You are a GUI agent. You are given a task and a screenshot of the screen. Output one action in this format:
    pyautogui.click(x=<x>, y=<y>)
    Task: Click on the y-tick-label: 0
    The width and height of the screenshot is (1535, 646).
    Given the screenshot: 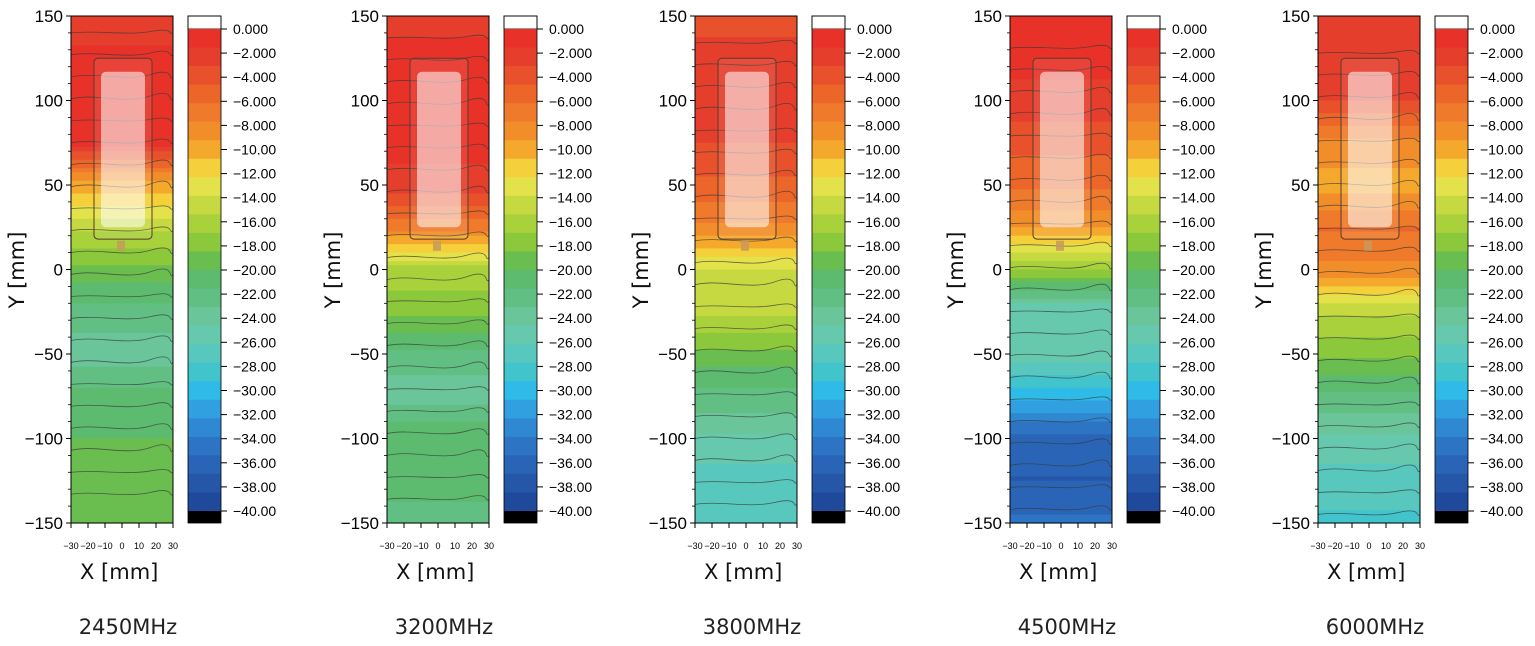 What is the action you would take?
    pyautogui.click(x=682, y=270)
    